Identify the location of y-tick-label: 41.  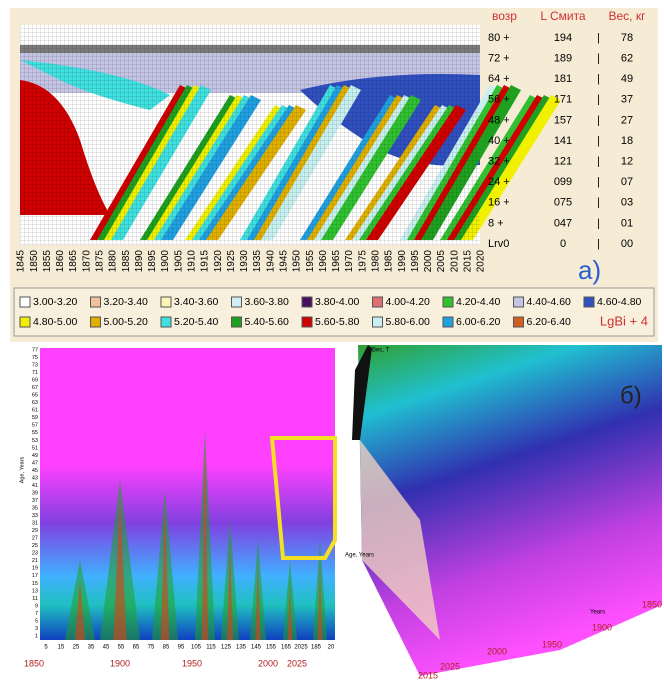
(35, 486).